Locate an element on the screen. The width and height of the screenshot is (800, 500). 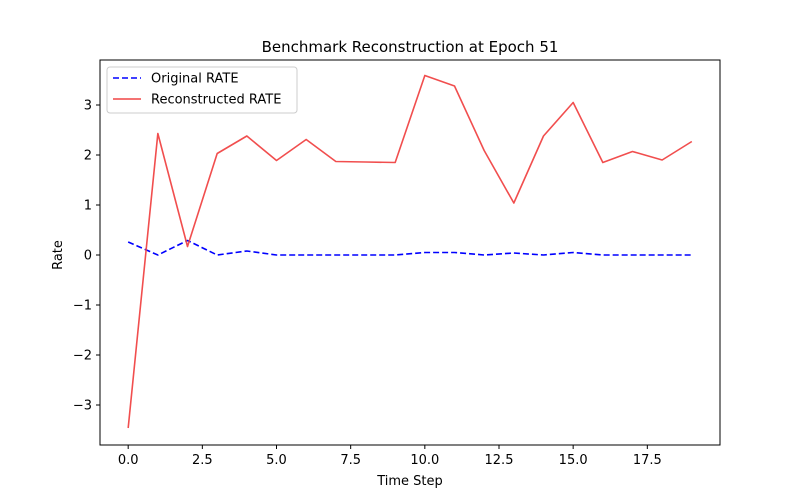
x-tick-label: 17.5 is located at coordinates (647, 460).